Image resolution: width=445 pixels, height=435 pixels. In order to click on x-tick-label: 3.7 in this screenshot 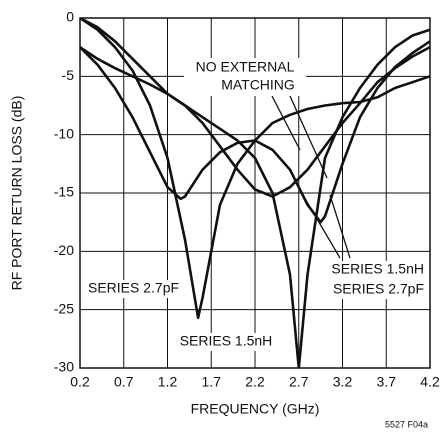, I will do `click(387, 382)`.